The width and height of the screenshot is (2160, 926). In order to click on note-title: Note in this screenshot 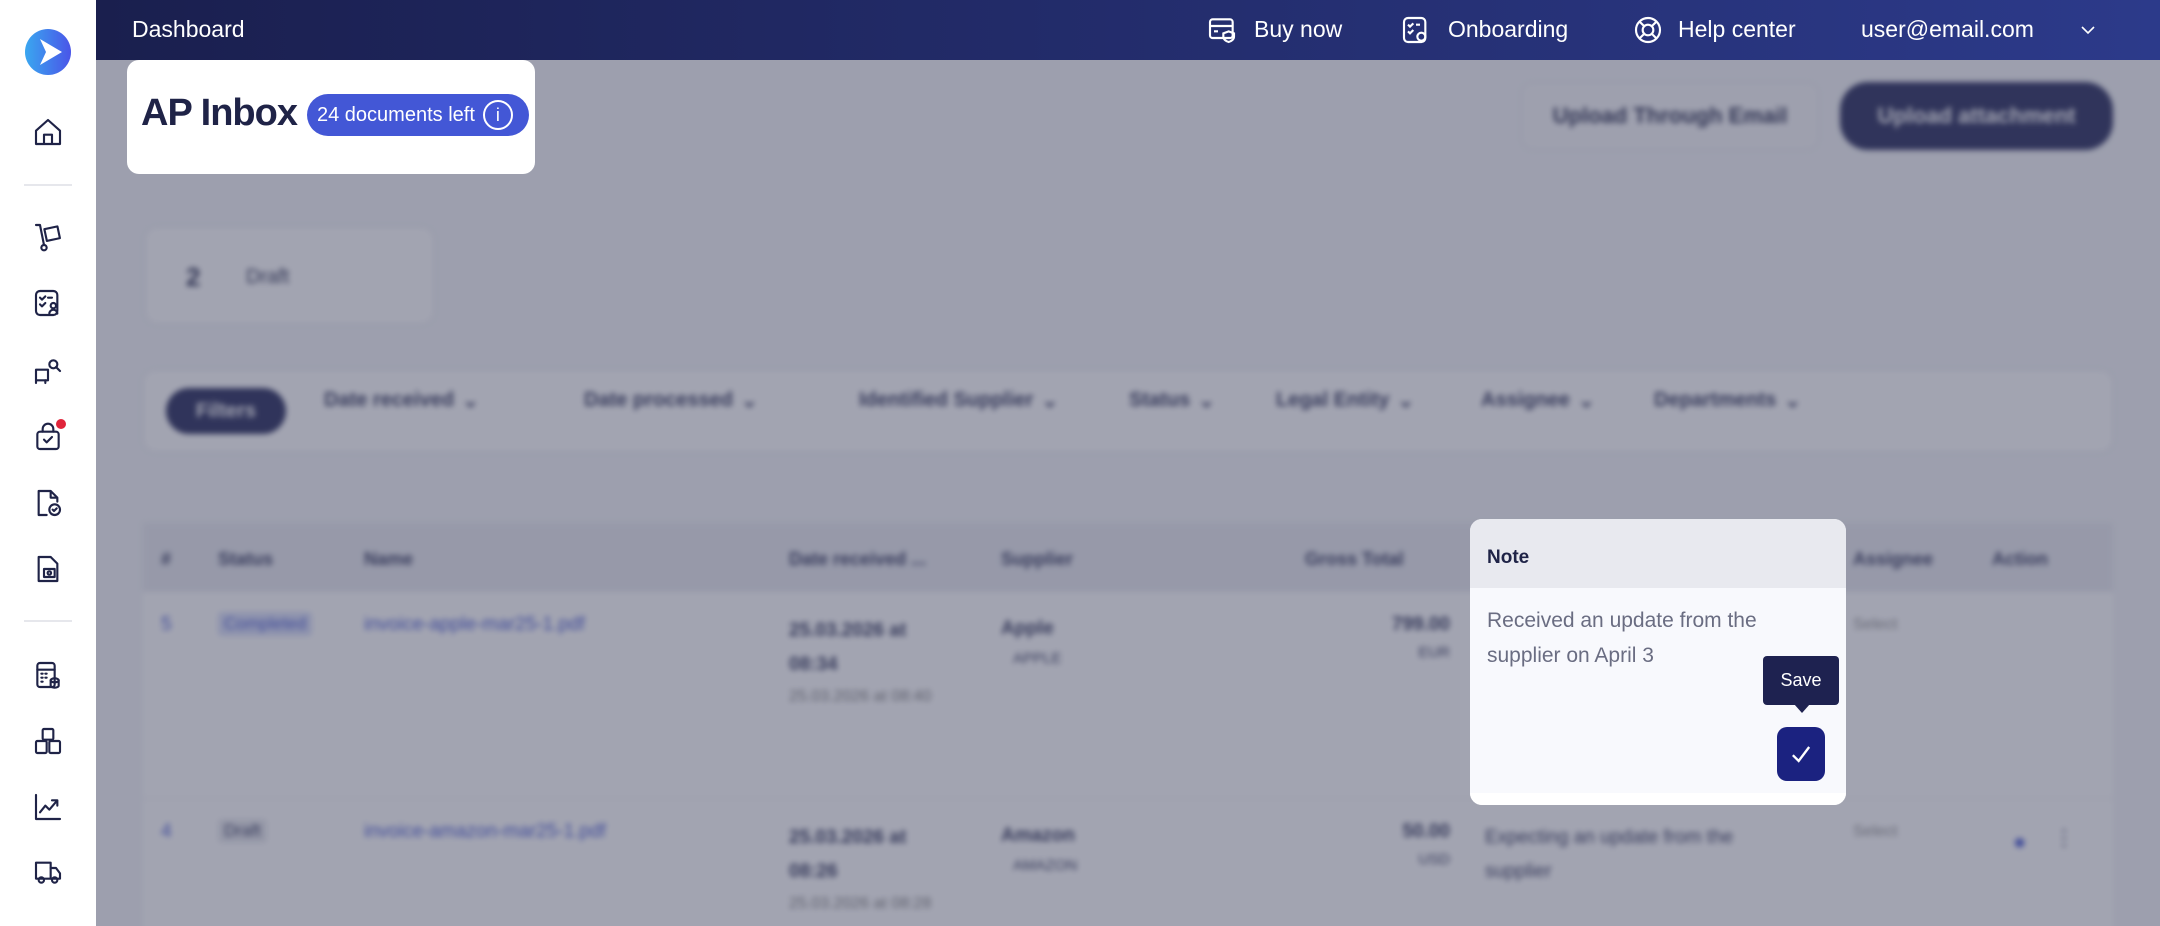, I will do `click(1508, 557)`.